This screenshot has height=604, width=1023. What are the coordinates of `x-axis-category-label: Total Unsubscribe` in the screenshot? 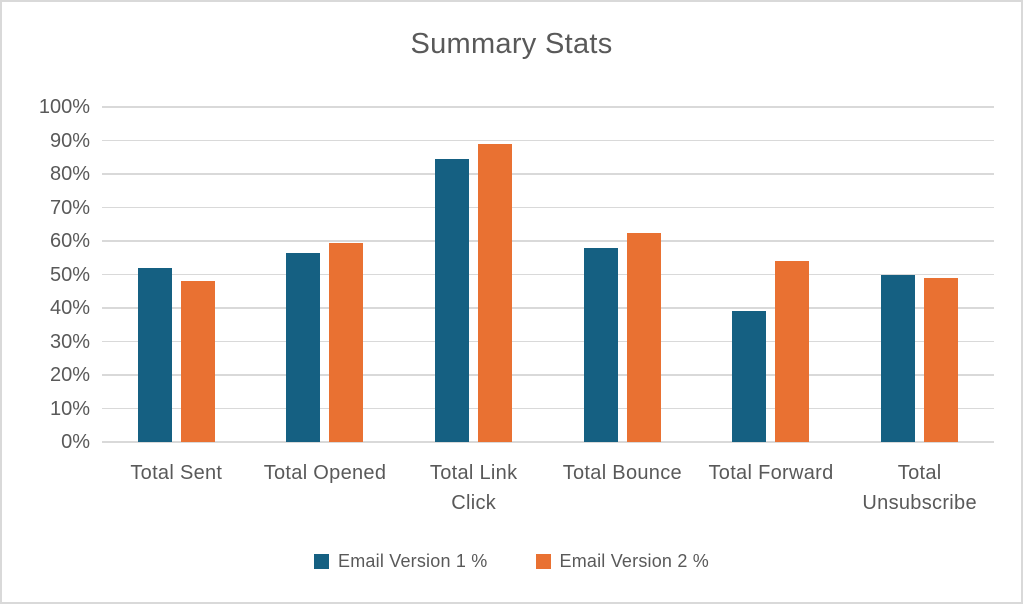 It's located at (919, 488).